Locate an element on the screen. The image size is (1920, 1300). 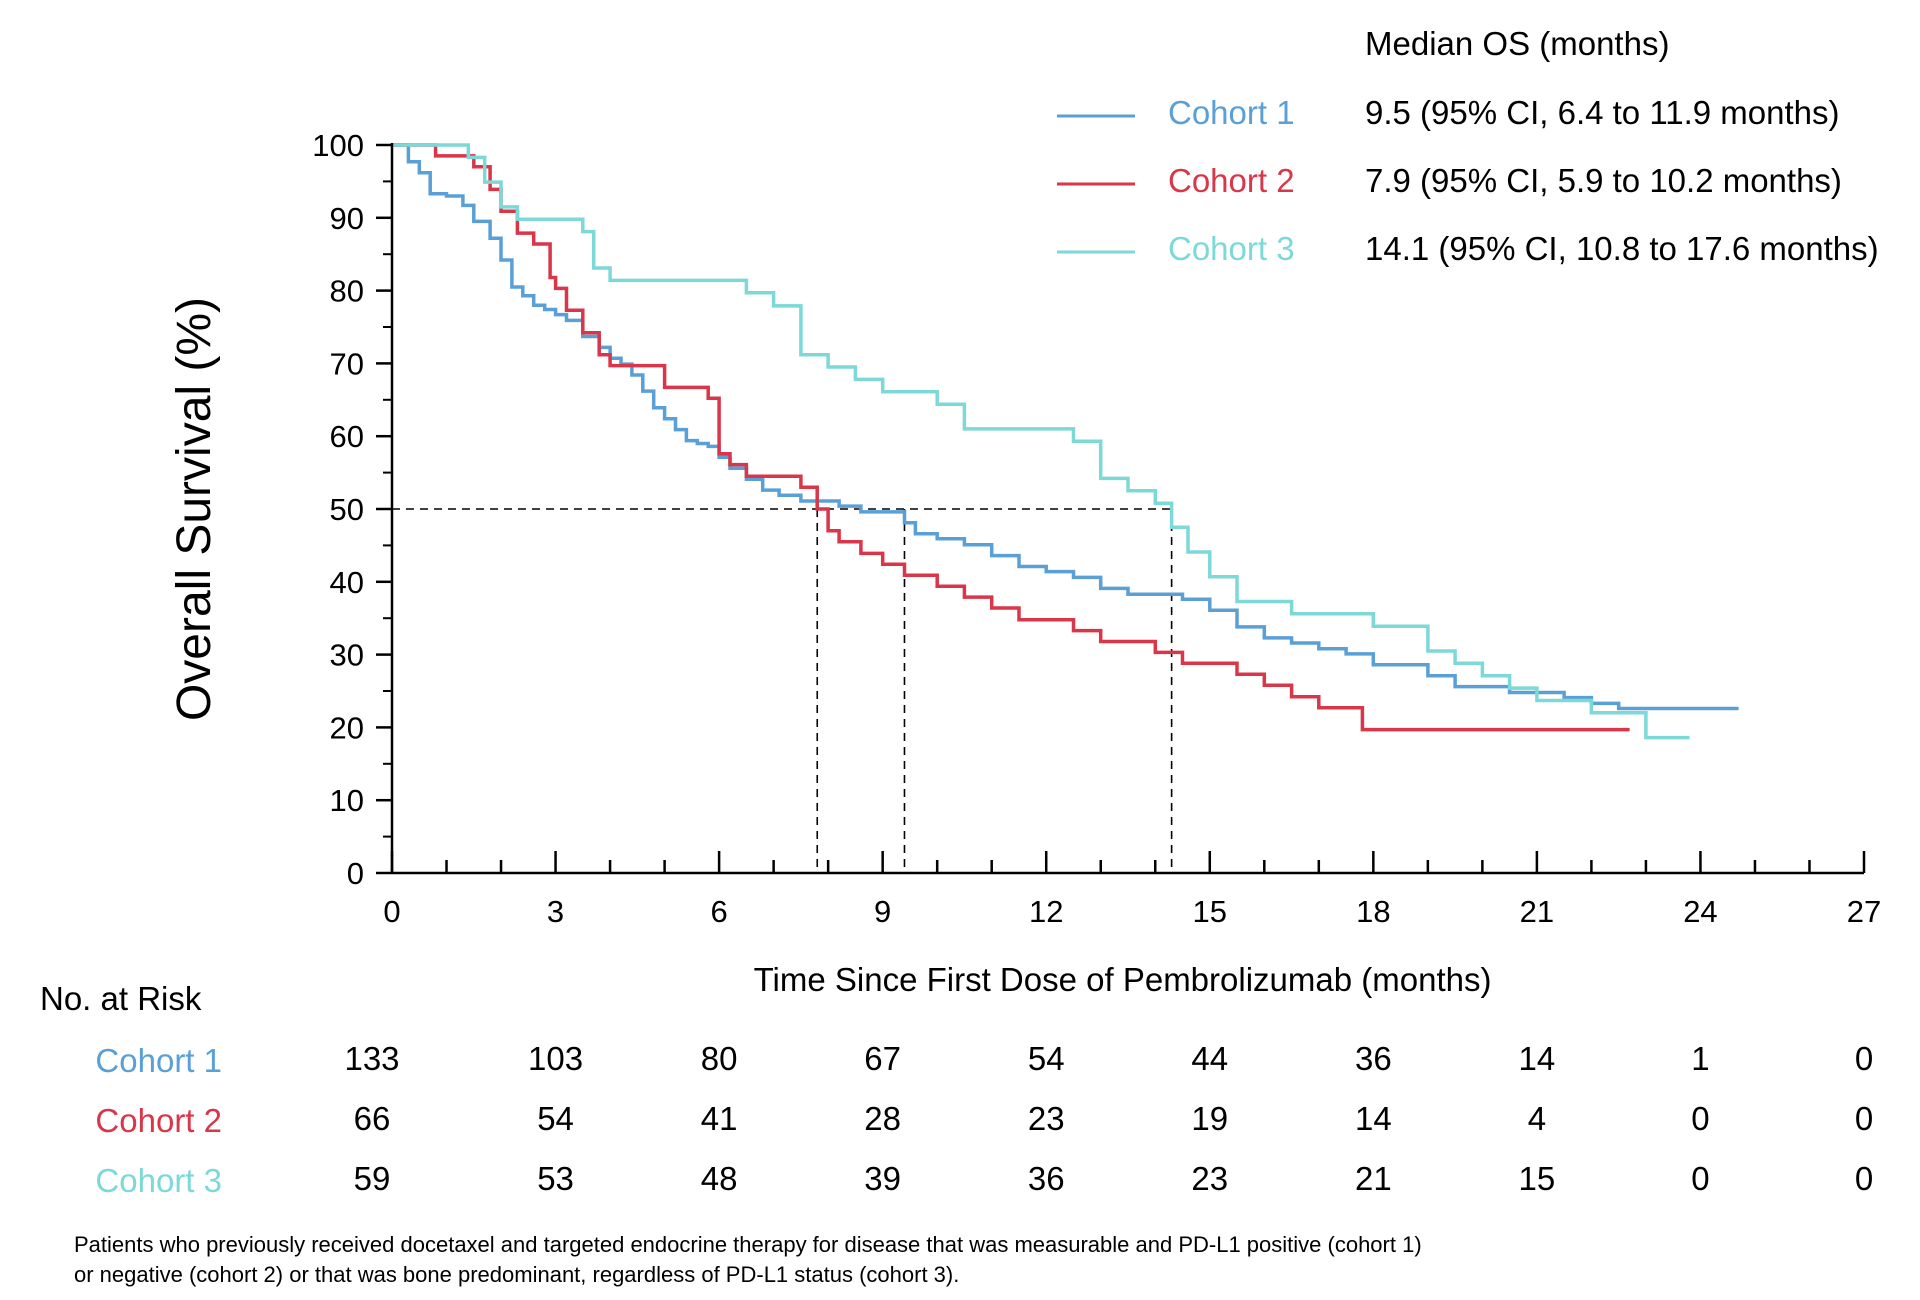
y-tick-label-70: 70 is located at coordinates (347, 363).